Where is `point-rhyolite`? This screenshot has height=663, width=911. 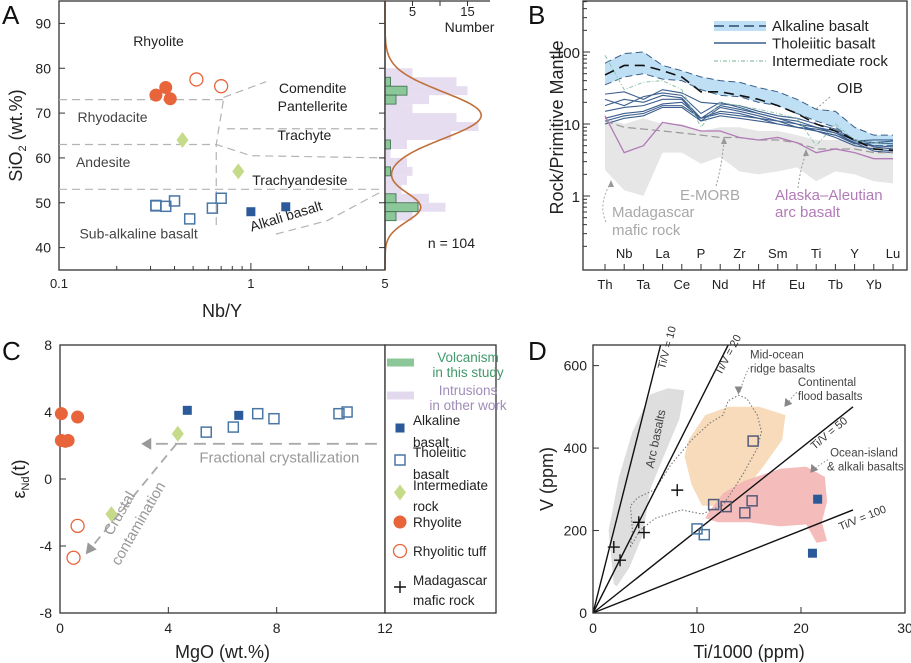 point-rhyolite is located at coordinates (78, 417).